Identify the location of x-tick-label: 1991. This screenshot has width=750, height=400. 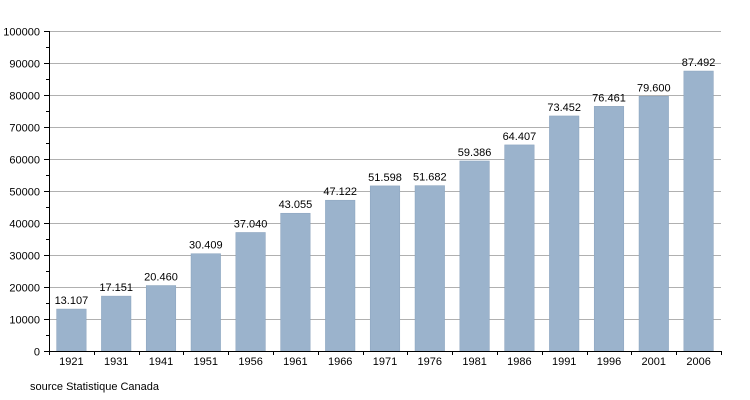
(564, 362).